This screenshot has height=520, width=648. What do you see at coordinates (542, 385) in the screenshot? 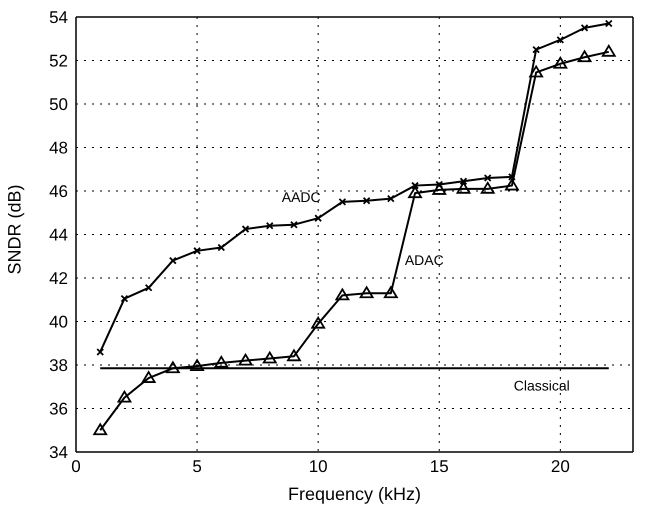
I see `series-label: Classical` at bounding box center [542, 385].